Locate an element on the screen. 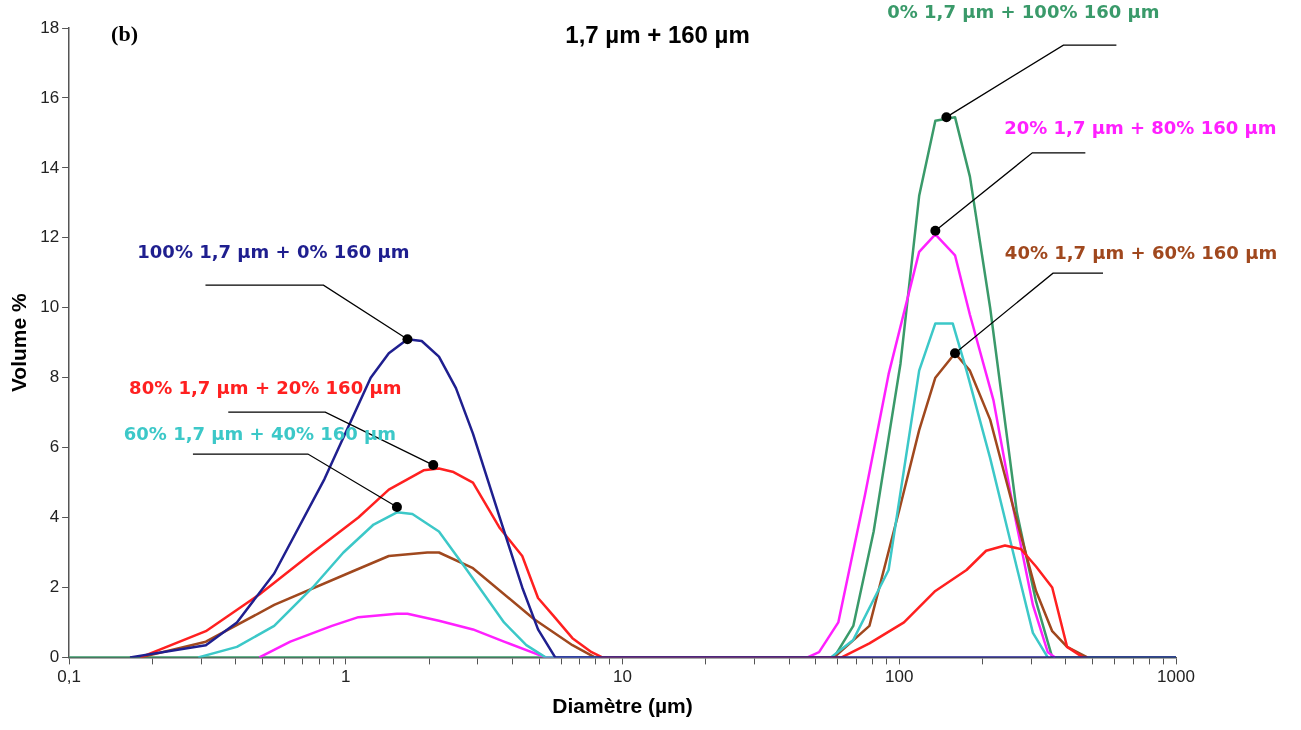 This screenshot has height=730, width=1301. x-tick-label: 10 is located at coordinates (623, 677).